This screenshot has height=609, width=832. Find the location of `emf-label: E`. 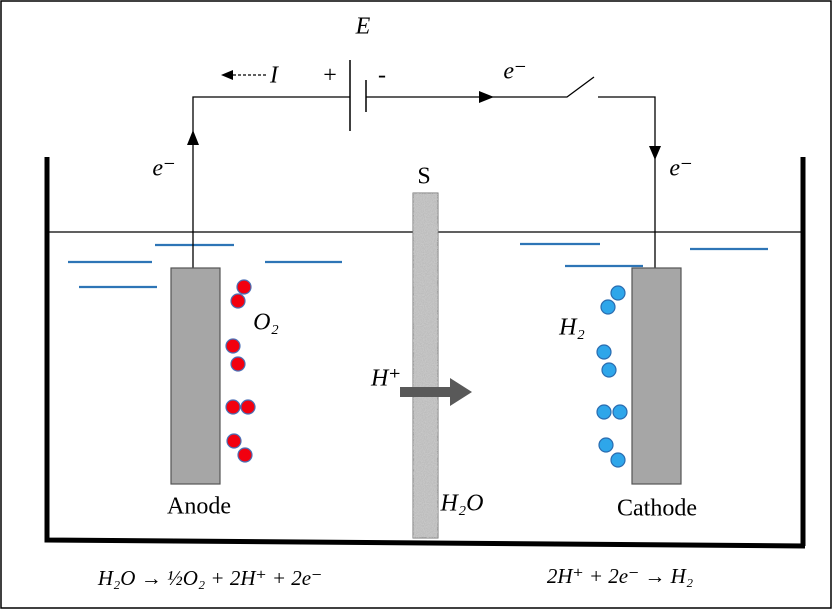

emf-label: E is located at coordinates (363, 27).